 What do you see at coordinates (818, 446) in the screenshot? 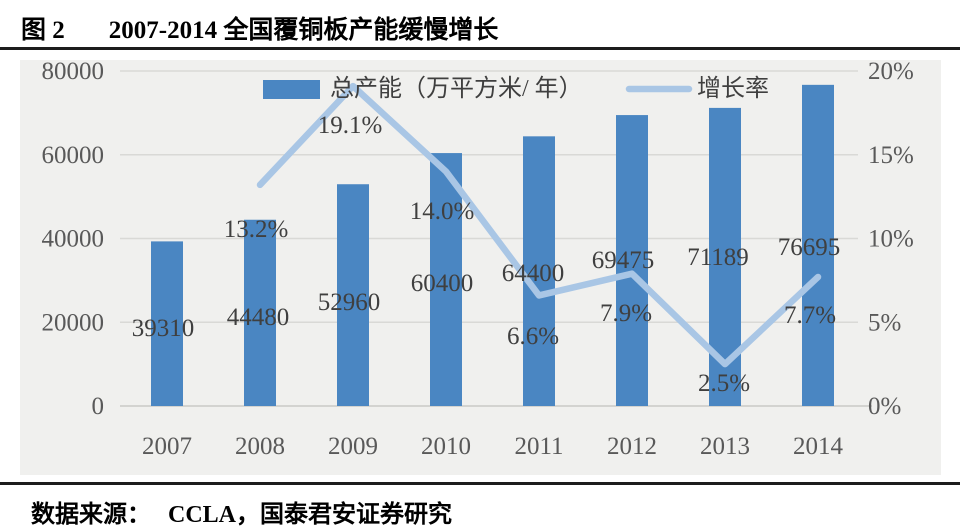
I see `x-axis-label: 2014` at bounding box center [818, 446].